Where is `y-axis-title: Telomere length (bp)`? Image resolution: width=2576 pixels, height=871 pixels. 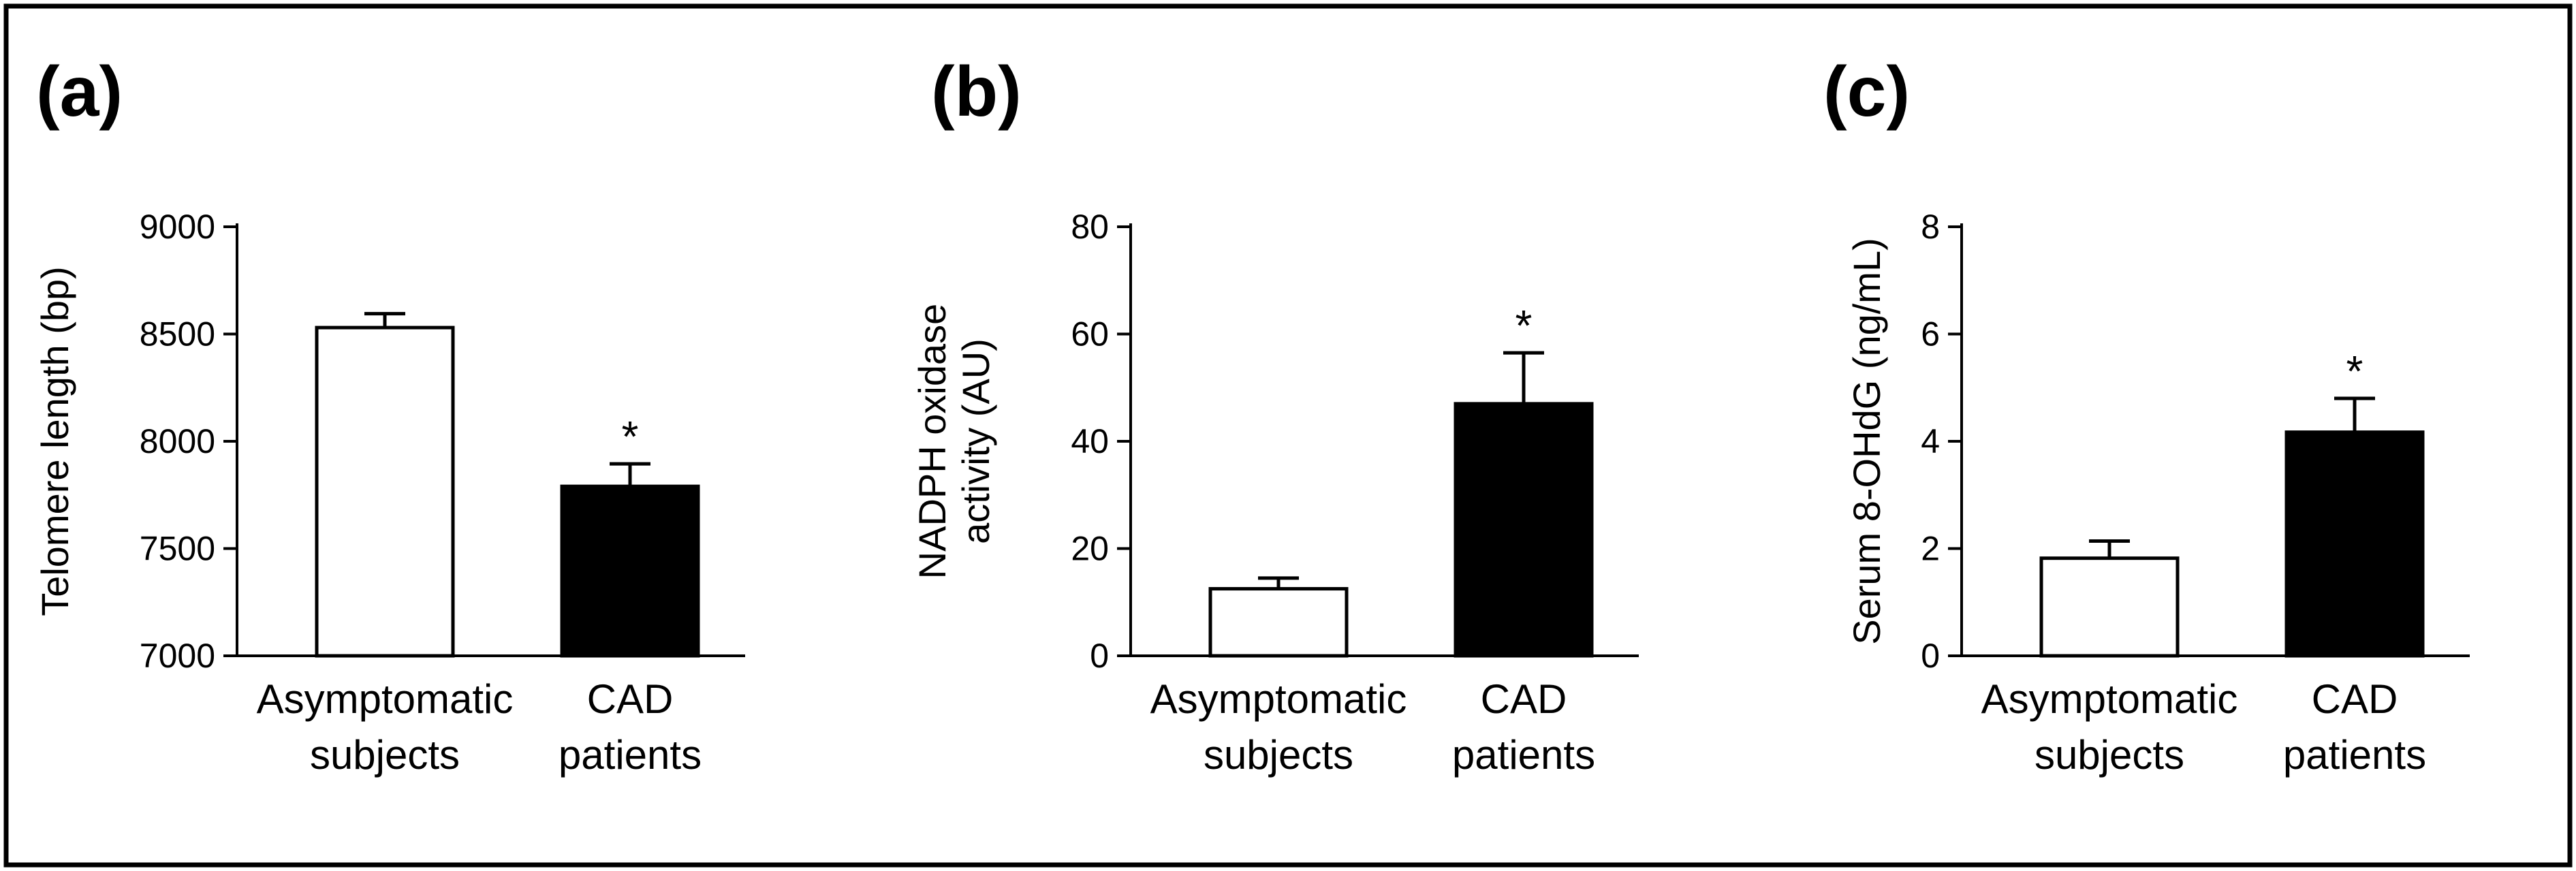 y-axis-title: Telomere length (bp) is located at coordinates (54, 441).